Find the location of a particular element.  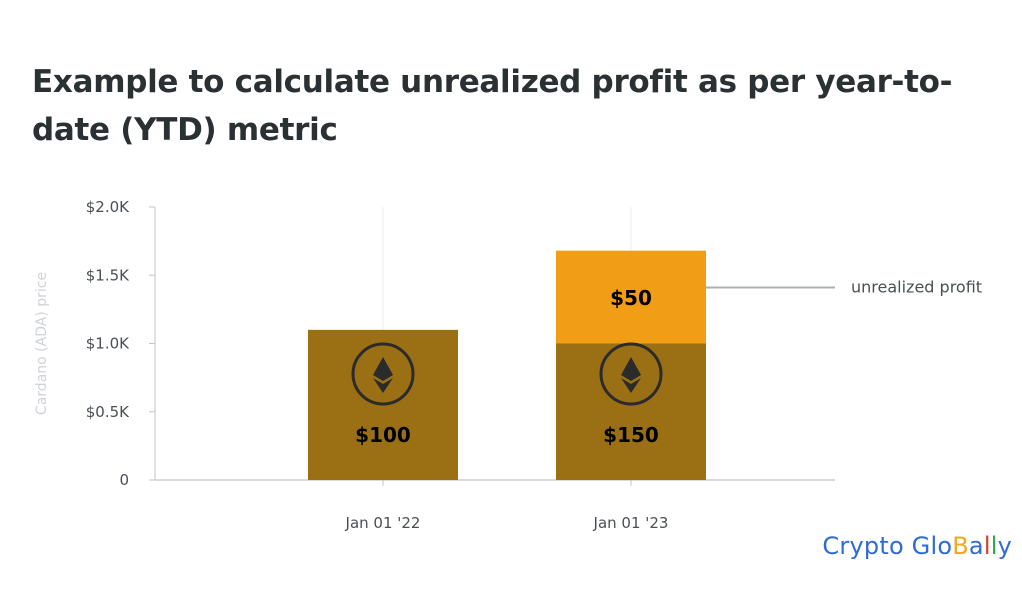

brand-logo: Crypto GloBally is located at coordinates (917, 546).